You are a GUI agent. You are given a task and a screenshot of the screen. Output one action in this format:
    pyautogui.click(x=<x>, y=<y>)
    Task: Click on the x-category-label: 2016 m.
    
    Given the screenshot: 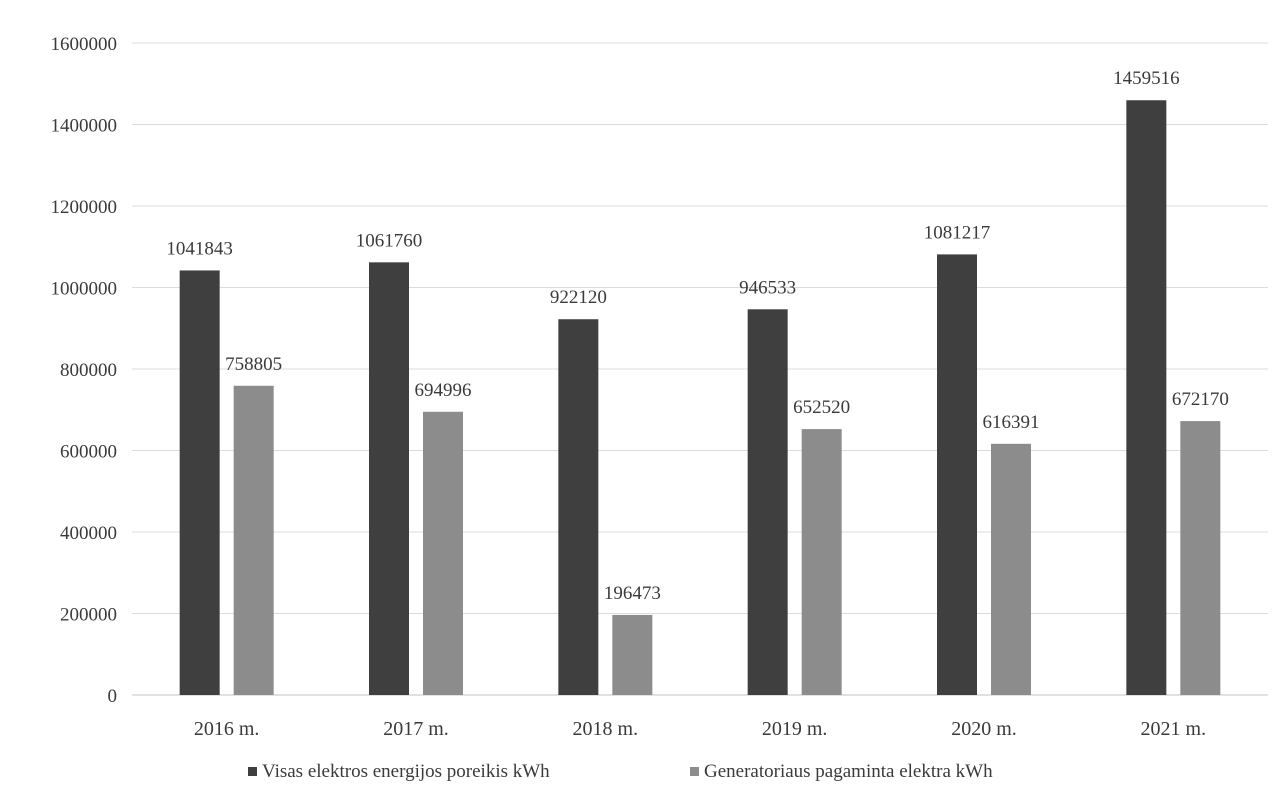 What is the action you would take?
    pyautogui.click(x=227, y=729)
    